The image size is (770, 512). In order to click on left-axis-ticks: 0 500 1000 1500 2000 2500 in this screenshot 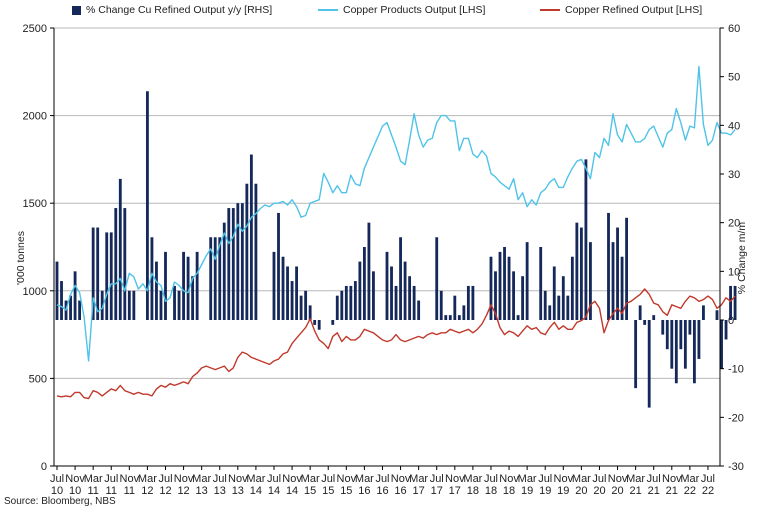, I will do `click(38, 248)`.